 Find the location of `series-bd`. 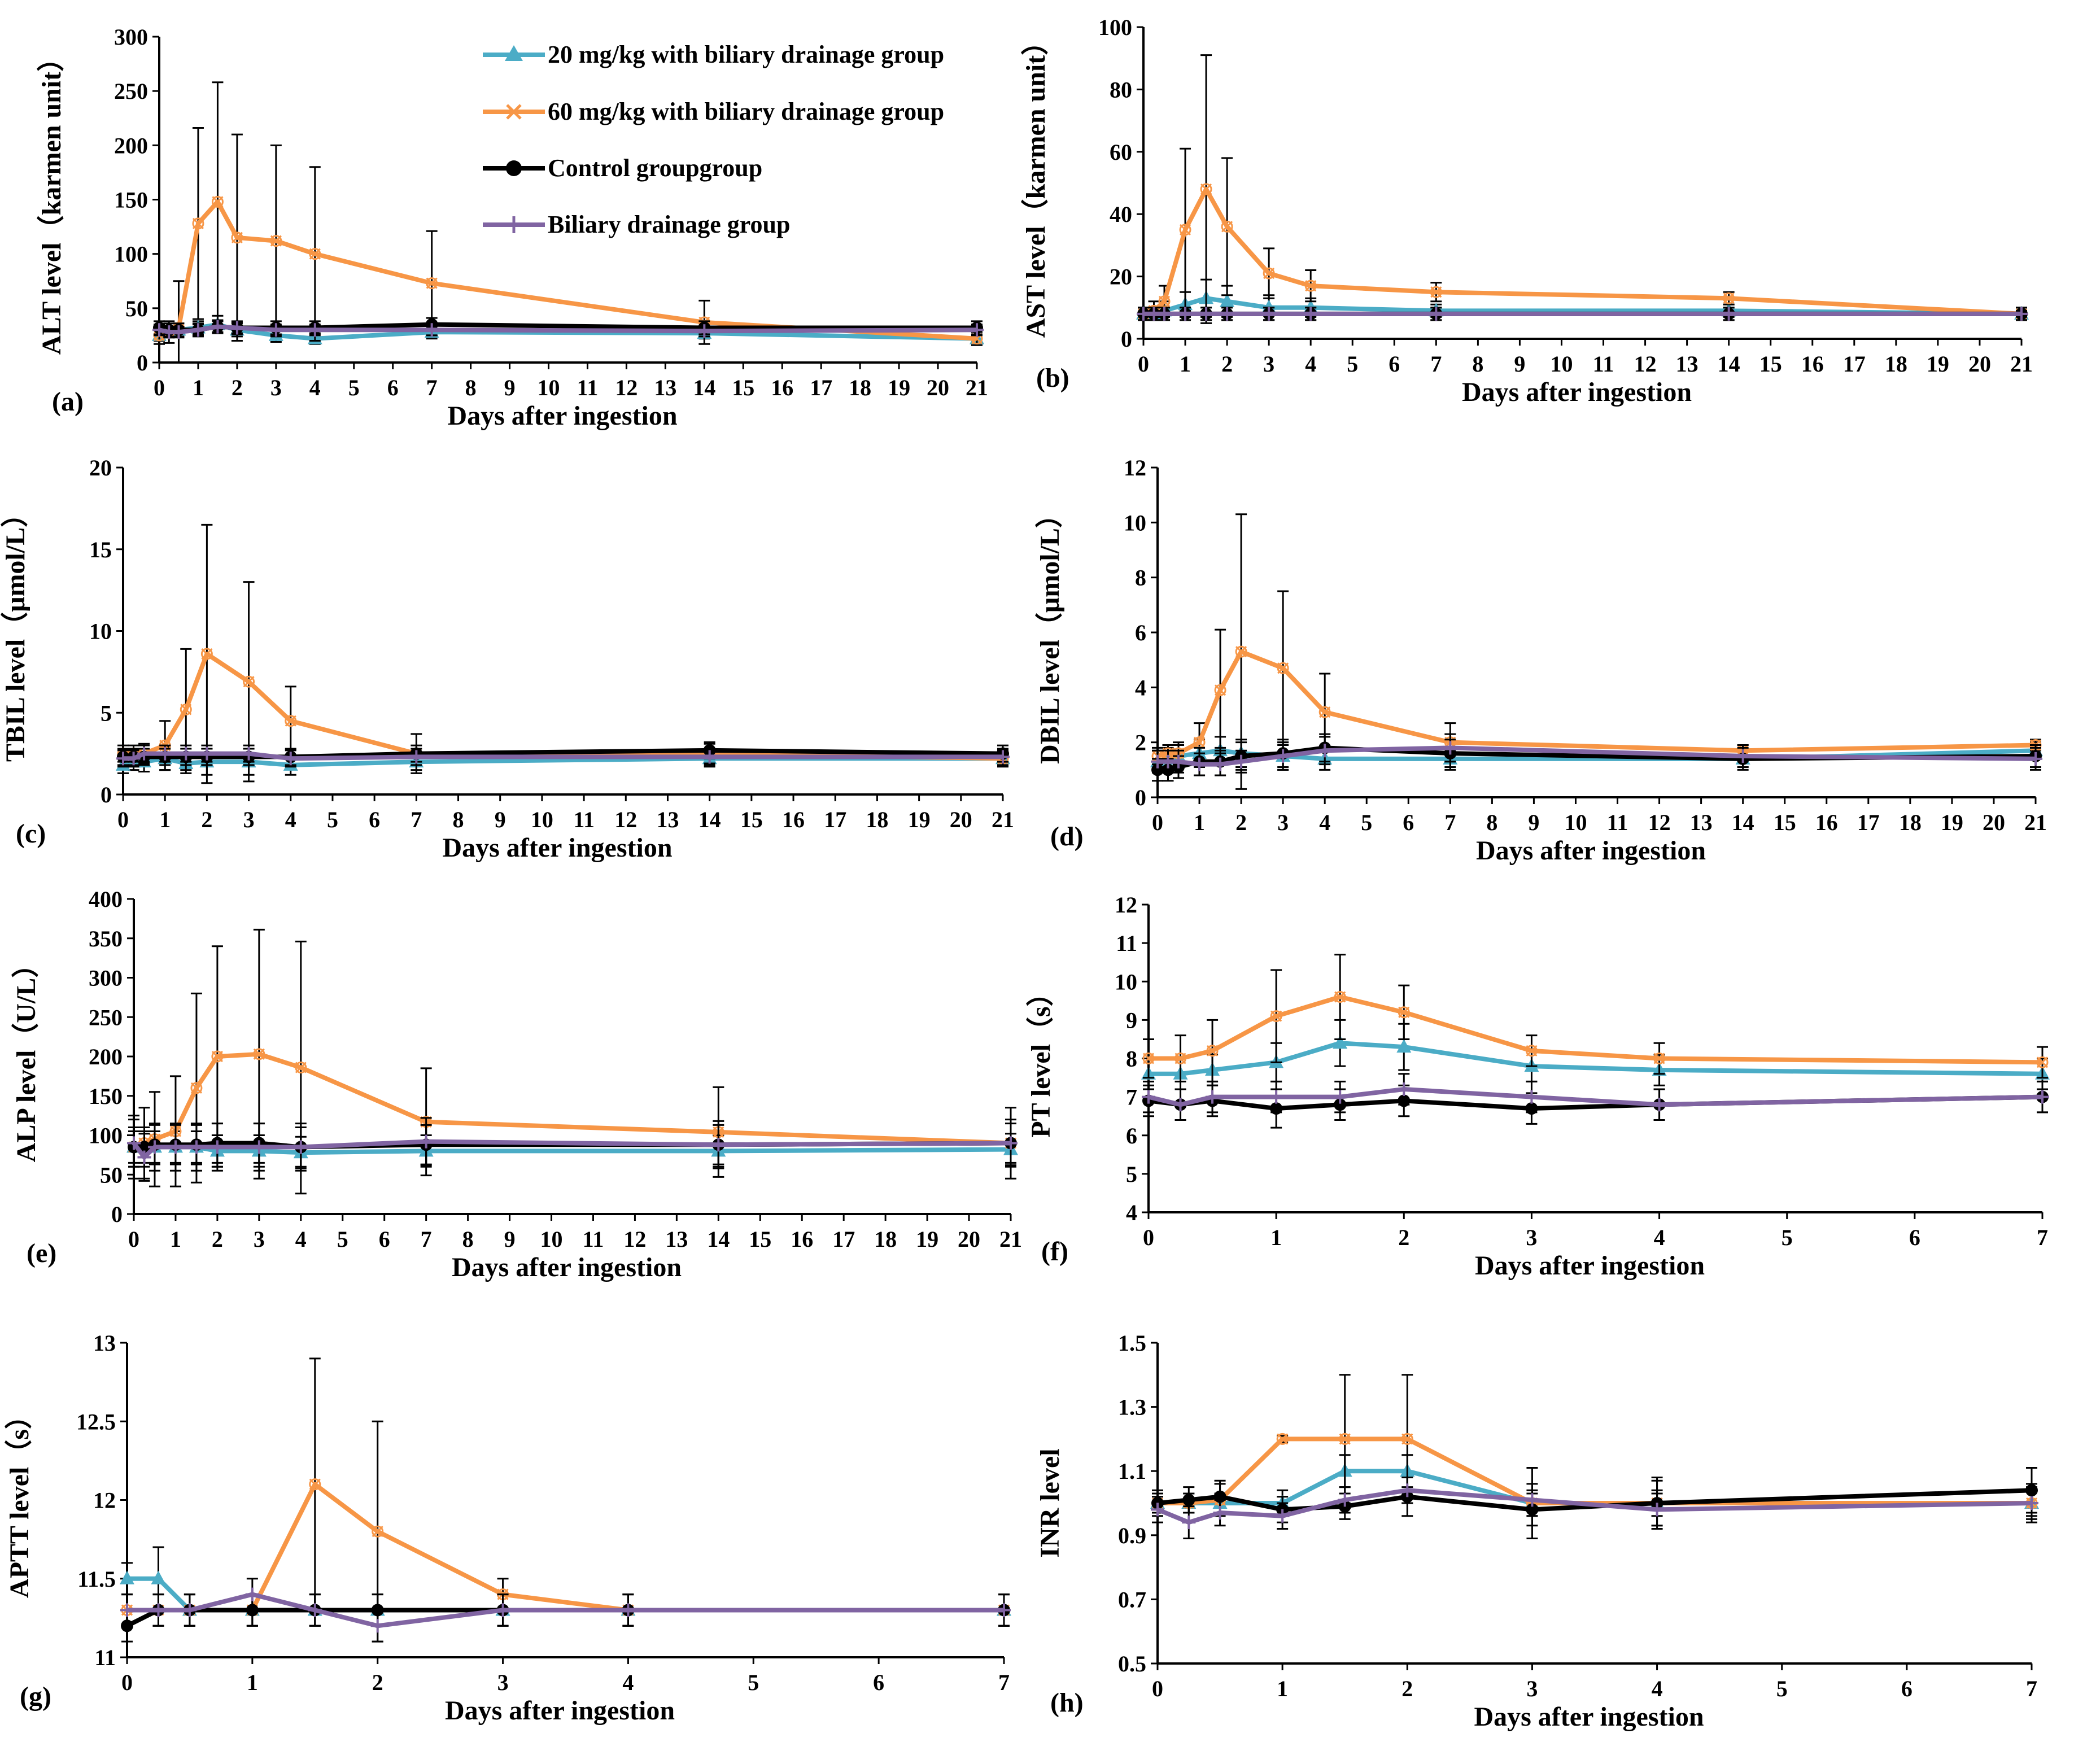

series-bd is located at coordinates (1594, 1508).